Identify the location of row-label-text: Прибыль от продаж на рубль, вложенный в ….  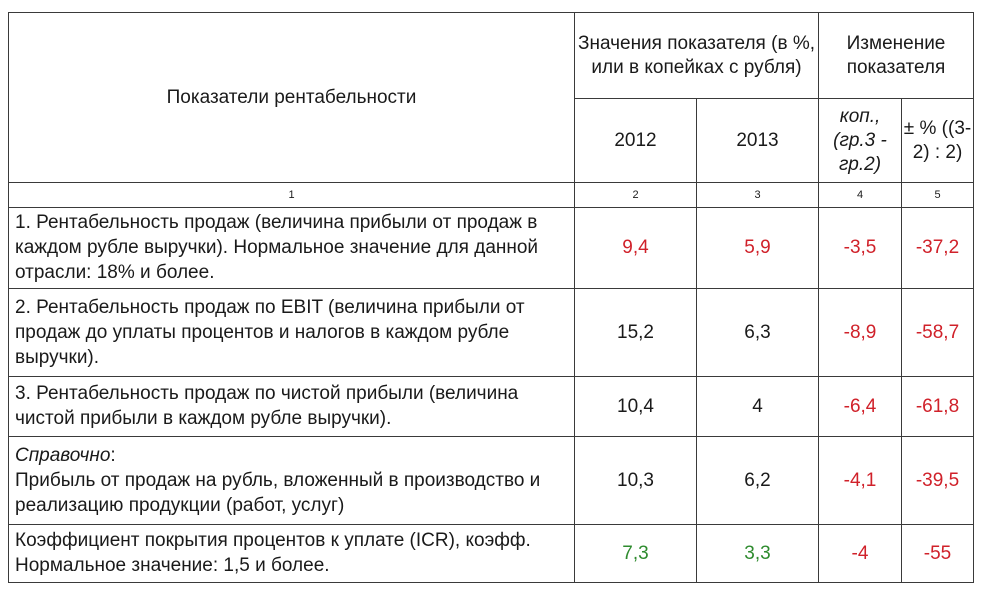
(278, 492).